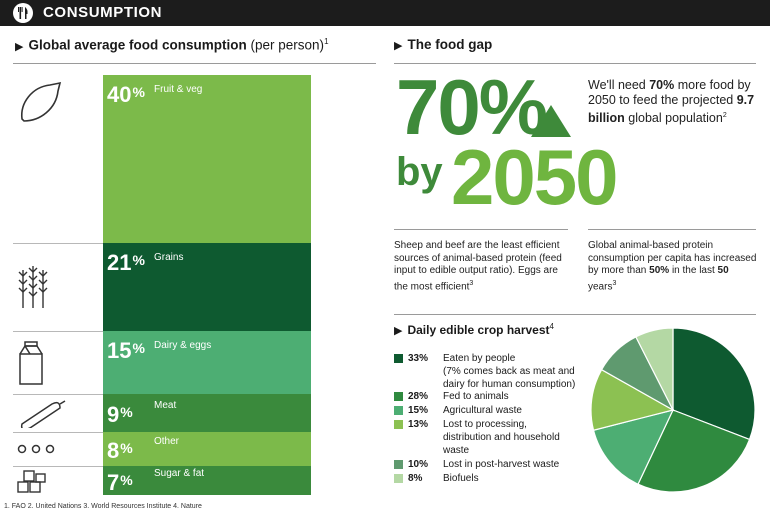 This screenshot has height=511, width=770. What do you see at coordinates (126, 262) in the screenshot?
I see `segment-value: 21%` at bounding box center [126, 262].